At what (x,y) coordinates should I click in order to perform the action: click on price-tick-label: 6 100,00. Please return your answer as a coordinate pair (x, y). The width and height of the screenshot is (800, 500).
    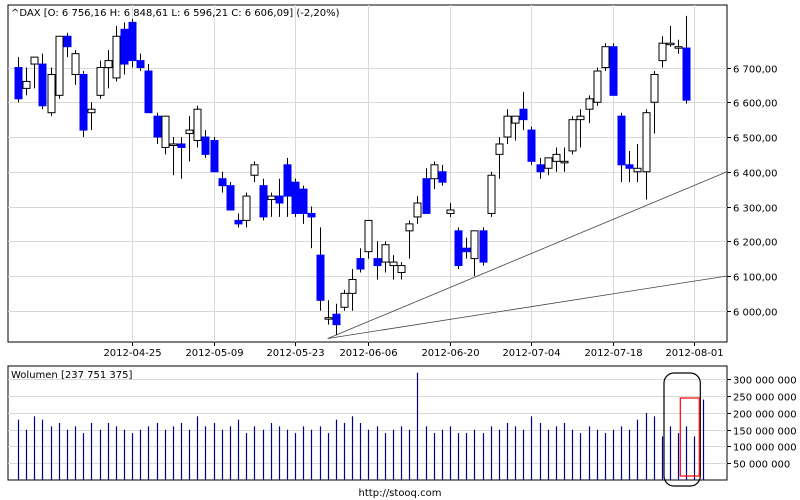
    Looking at the image, I should click on (755, 278).